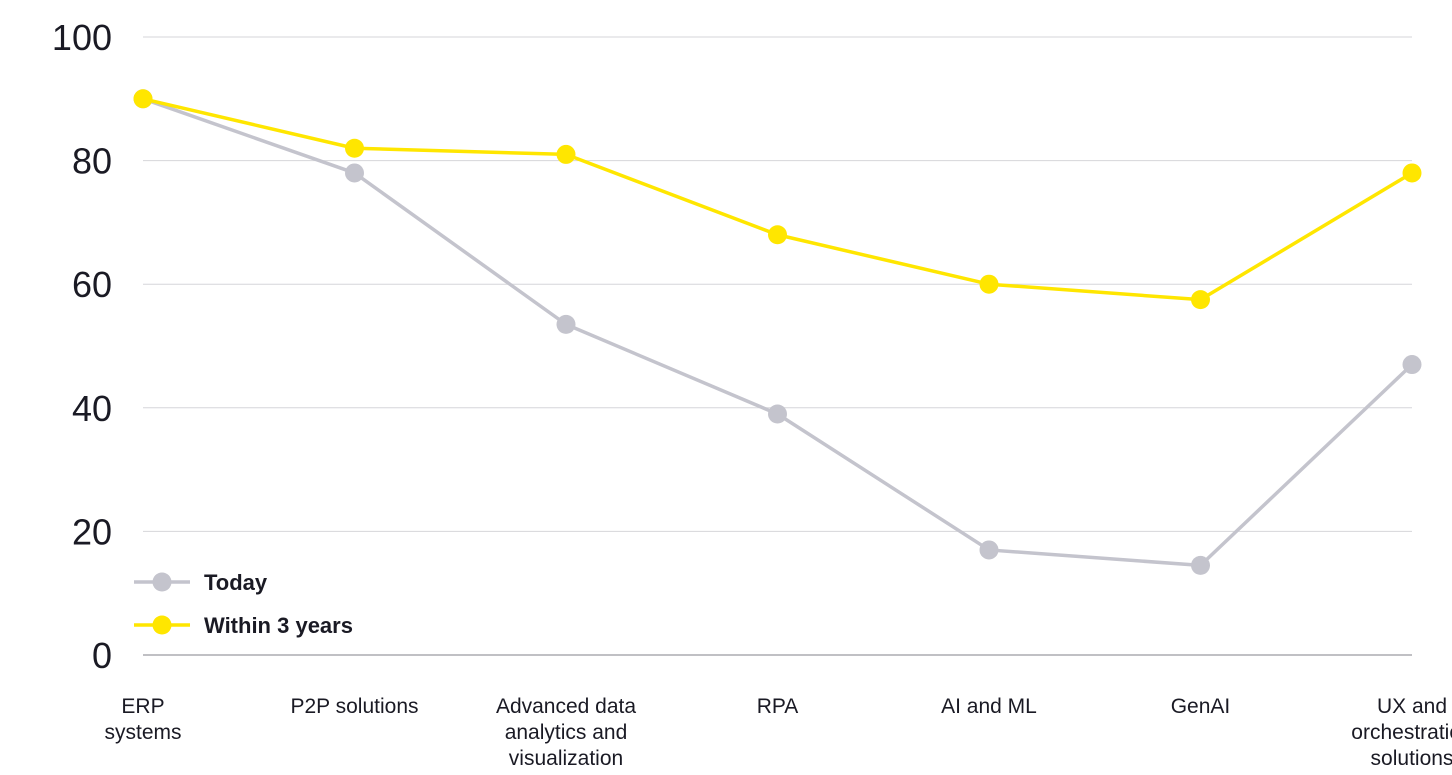  I want to click on x-tick-label-line: Advanced data, so click(566, 706).